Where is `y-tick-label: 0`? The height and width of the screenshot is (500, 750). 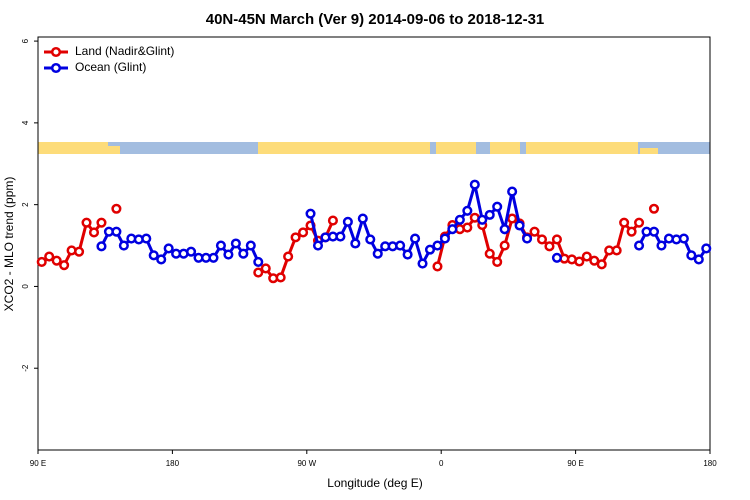
y-tick-label: 0 is located at coordinates (25, 286).